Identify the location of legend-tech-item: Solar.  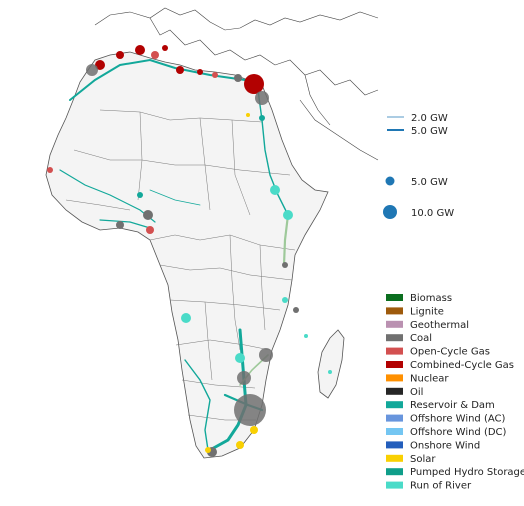
(411, 459).